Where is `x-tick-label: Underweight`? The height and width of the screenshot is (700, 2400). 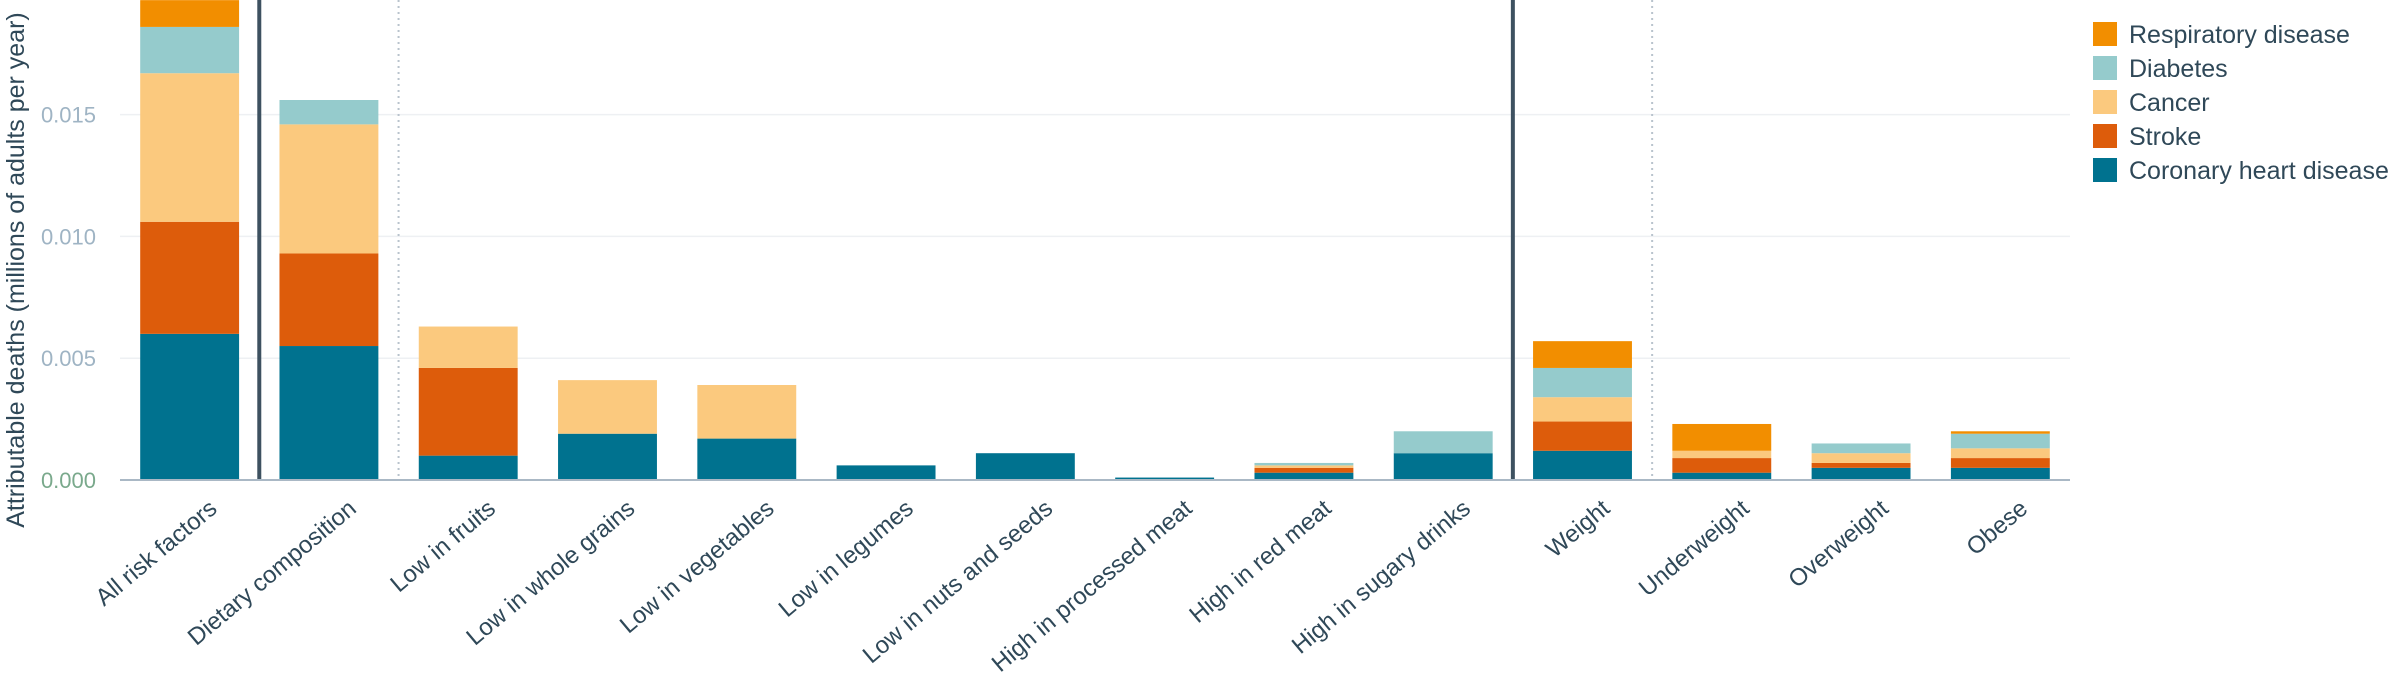
x-tick-label: Underweight is located at coordinates (1694, 549).